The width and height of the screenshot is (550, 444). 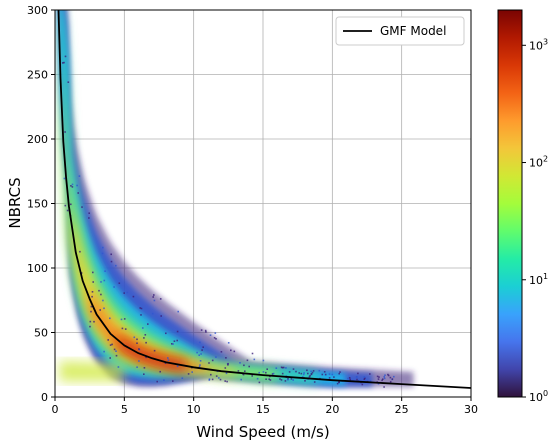 I want to click on y-tick-label: 200, so click(x=37, y=139).